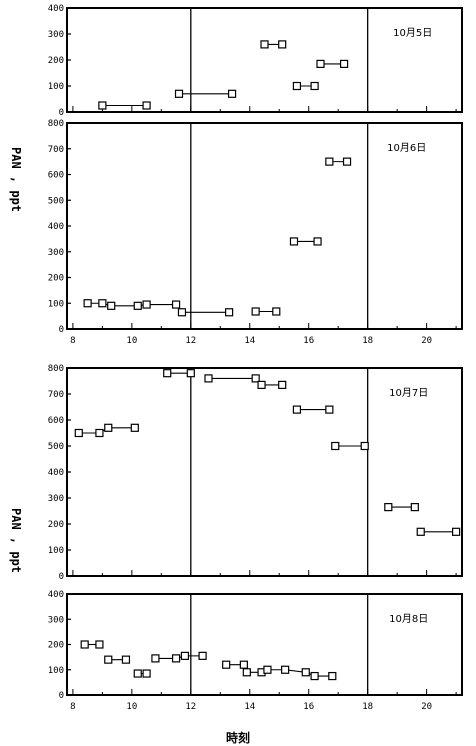  I want to click on panel-date-label: 10月6日, so click(406, 148).